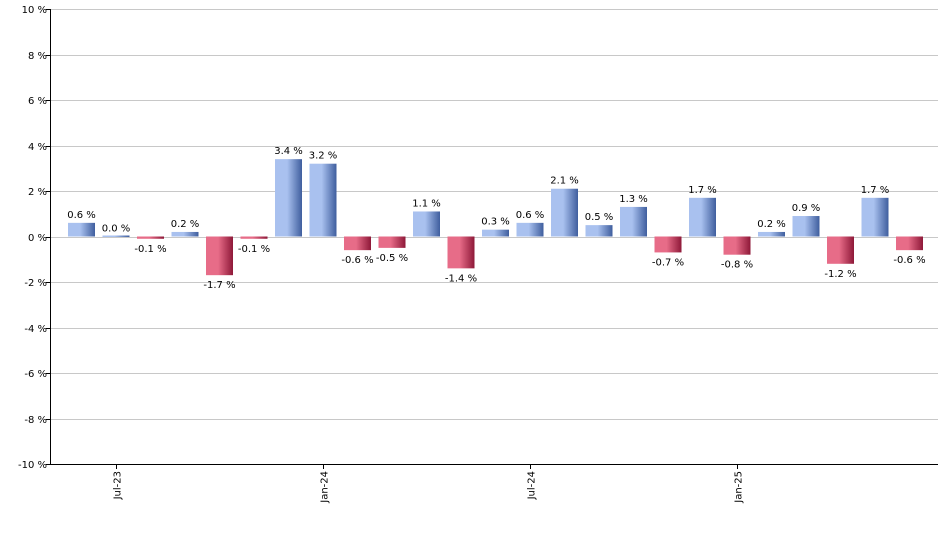 The image size is (940, 550). Describe the element at coordinates (37, 192) in the screenshot. I see `y-tick-label: 2 %` at that location.